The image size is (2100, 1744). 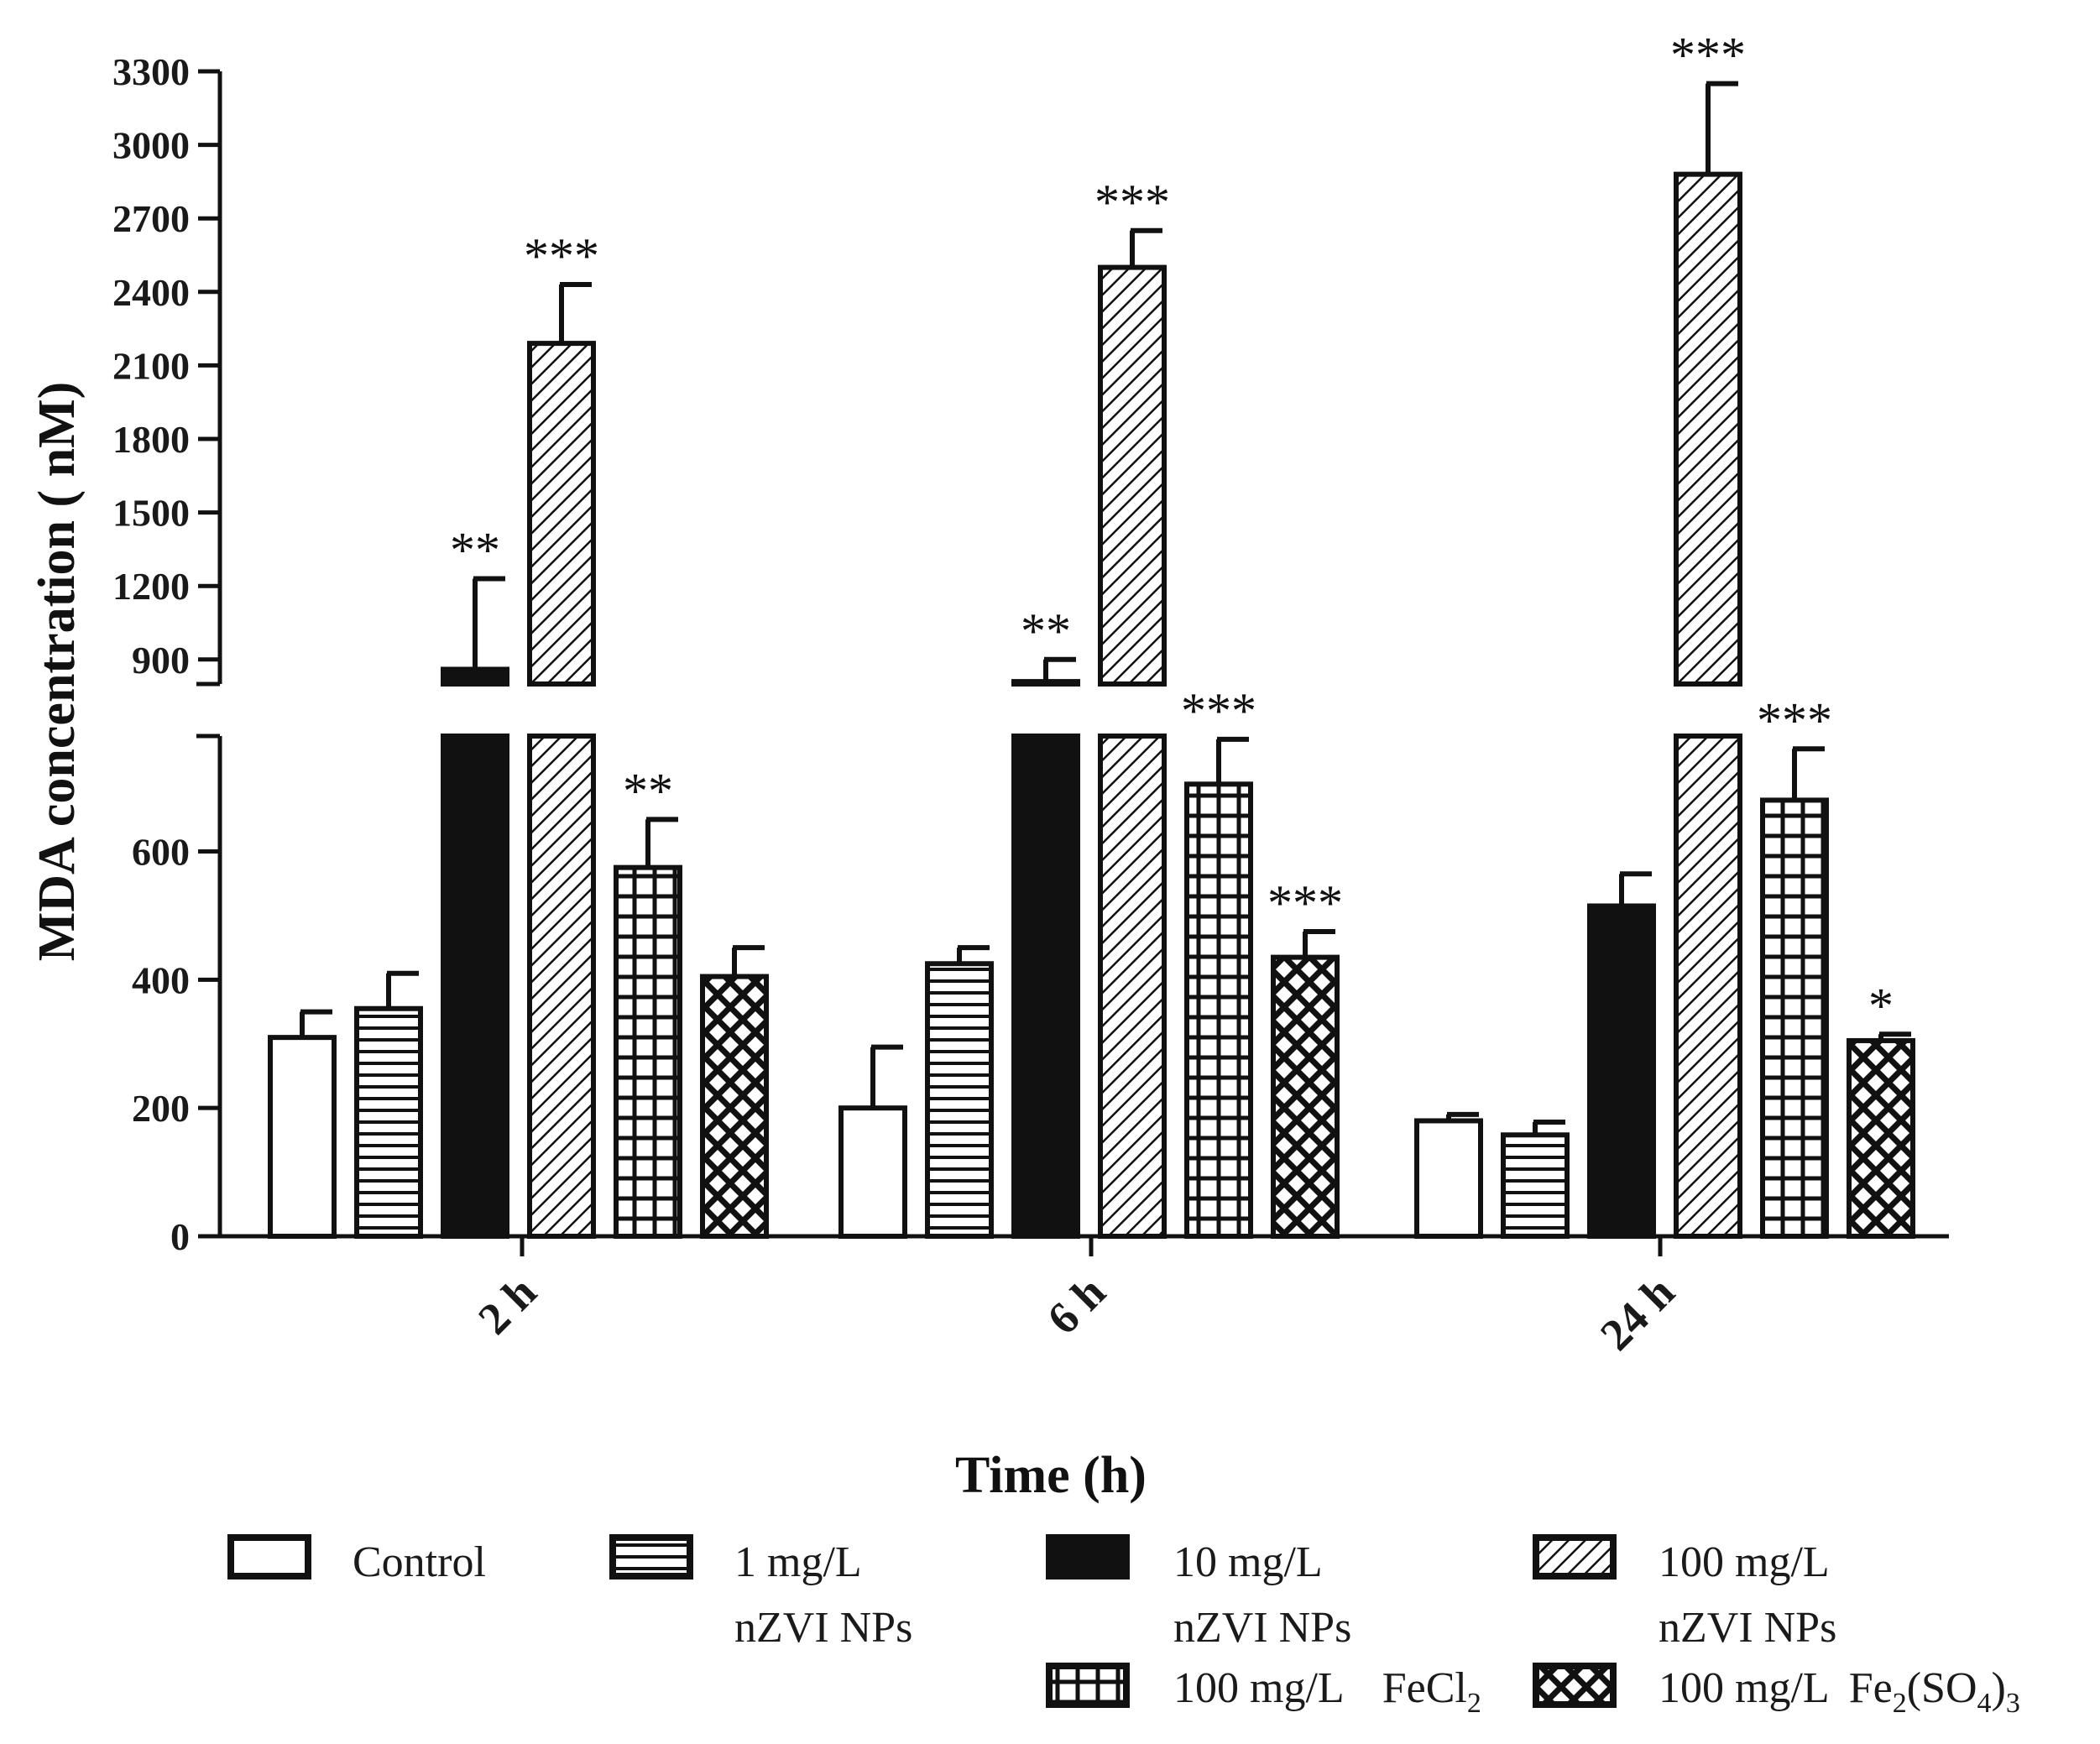 What do you see at coordinates (161, 660) in the screenshot?
I see `y-tick-900: 900` at bounding box center [161, 660].